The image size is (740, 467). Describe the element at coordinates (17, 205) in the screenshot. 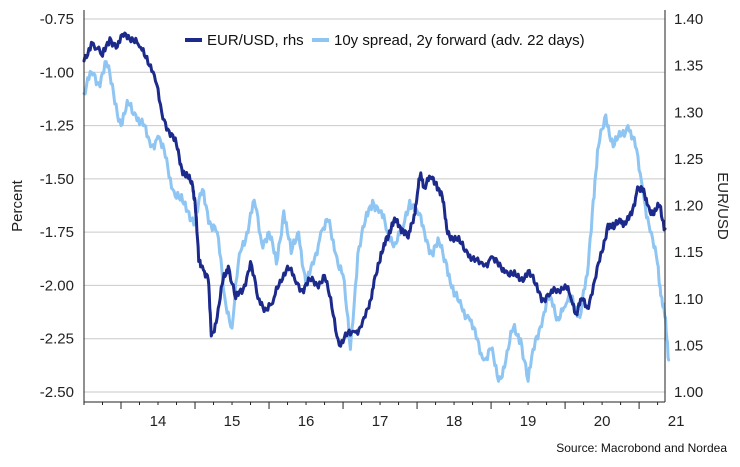

I see `left-axis-title: Percent` at that location.